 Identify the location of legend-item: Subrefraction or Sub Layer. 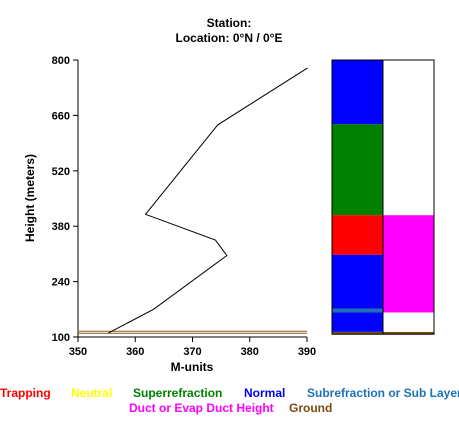
(383, 393).